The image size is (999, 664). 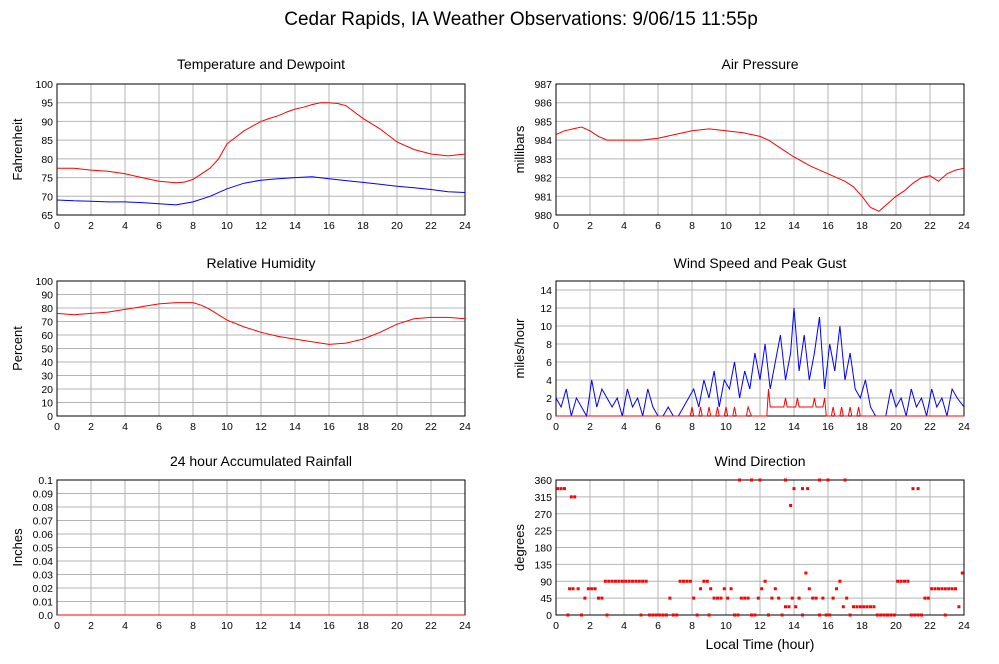 What do you see at coordinates (44, 282) in the screenshot?
I see `y-tick-label: 100` at bounding box center [44, 282].